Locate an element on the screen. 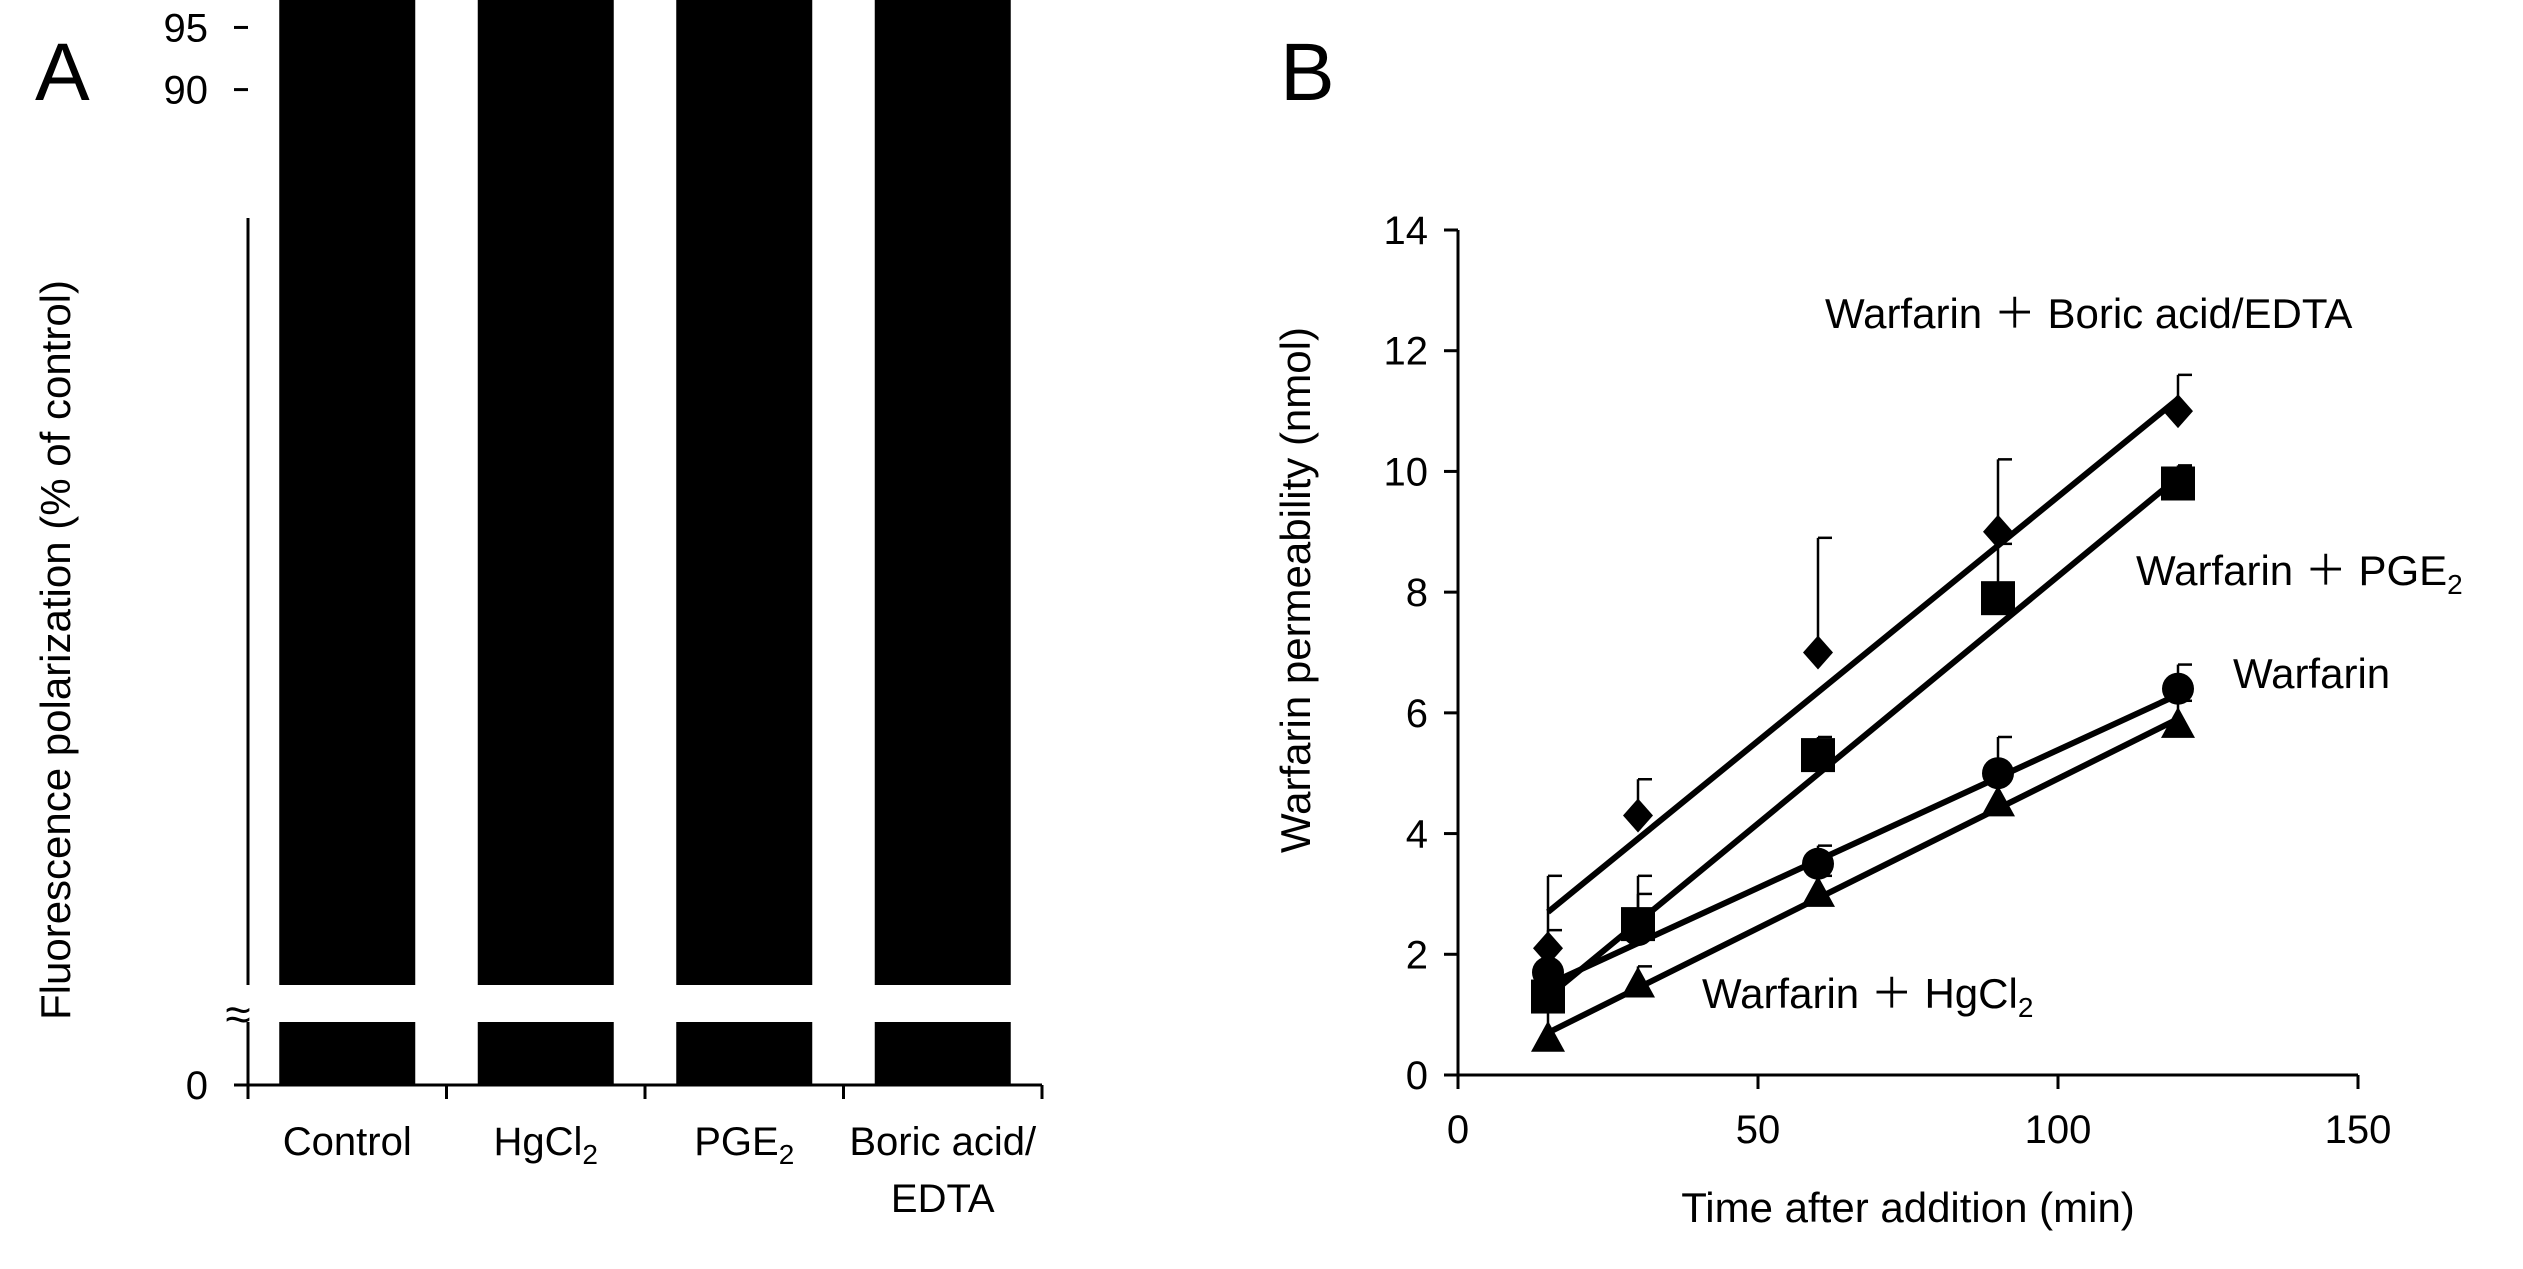 This screenshot has width=2523, height=1269. panel-b-series is located at coordinates (1863, 712).